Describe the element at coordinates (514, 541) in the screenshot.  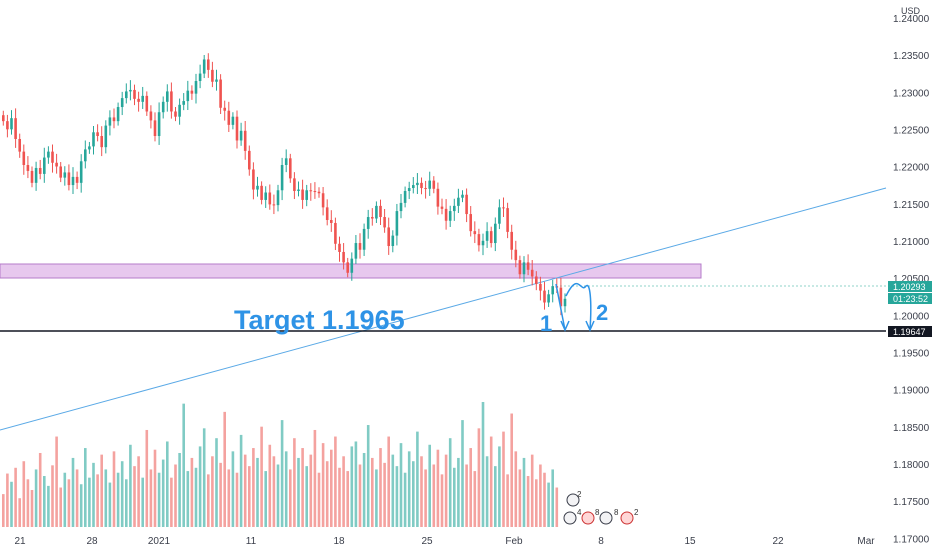
I see `x-tick-label: Feb` at that location.